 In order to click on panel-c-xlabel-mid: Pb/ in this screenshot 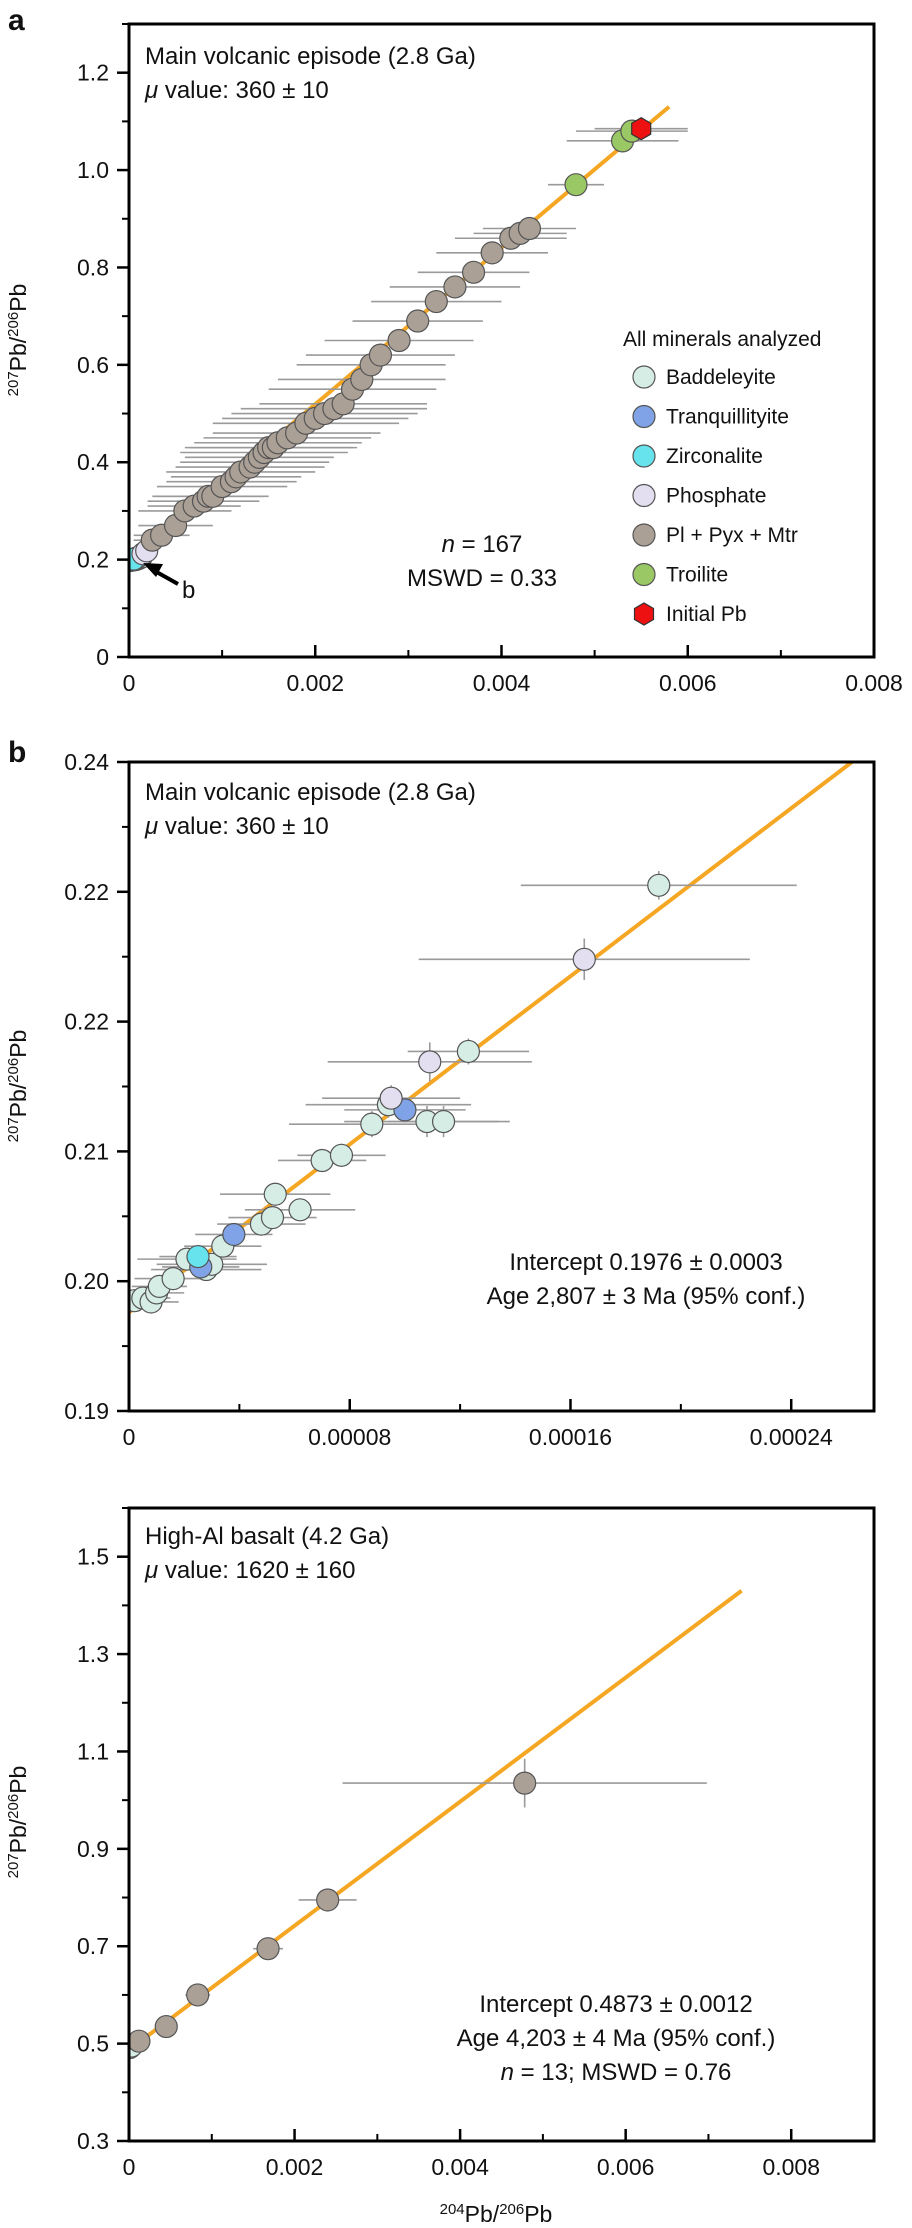, I will do `click(482, 2214)`.